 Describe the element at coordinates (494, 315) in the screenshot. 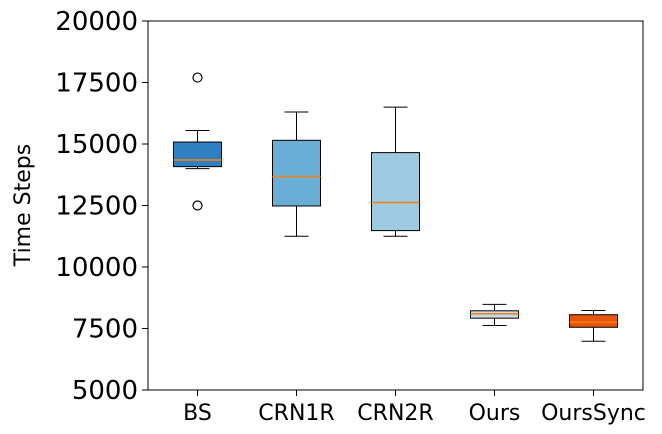

I see `box-ours` at that location.